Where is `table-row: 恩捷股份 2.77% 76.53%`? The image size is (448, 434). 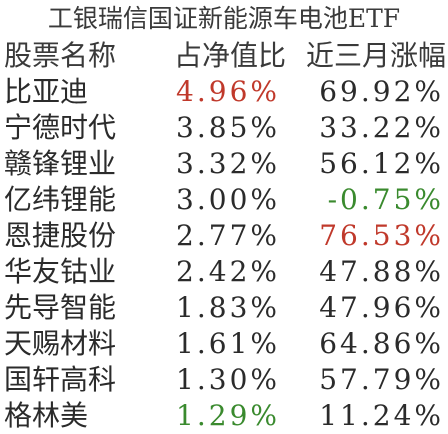
table-row: 恩捷股份 2.77% 76.53% is located at coordinates (224, 236).